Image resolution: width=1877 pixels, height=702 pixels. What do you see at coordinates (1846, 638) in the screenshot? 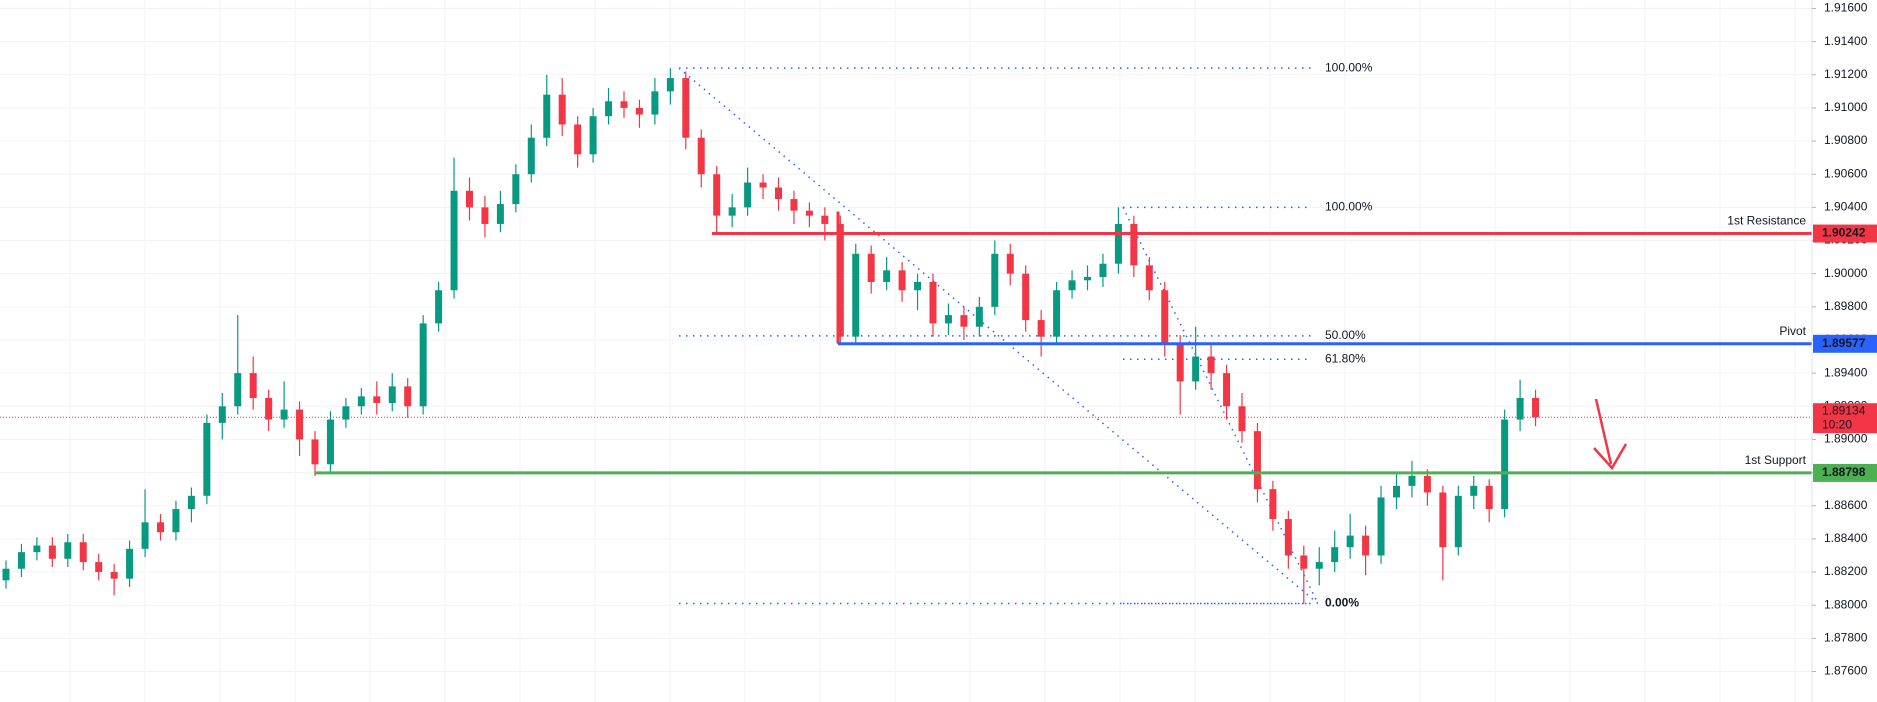
I see `y-tick-label: 1.87800` at bounding box center [1846, 638].